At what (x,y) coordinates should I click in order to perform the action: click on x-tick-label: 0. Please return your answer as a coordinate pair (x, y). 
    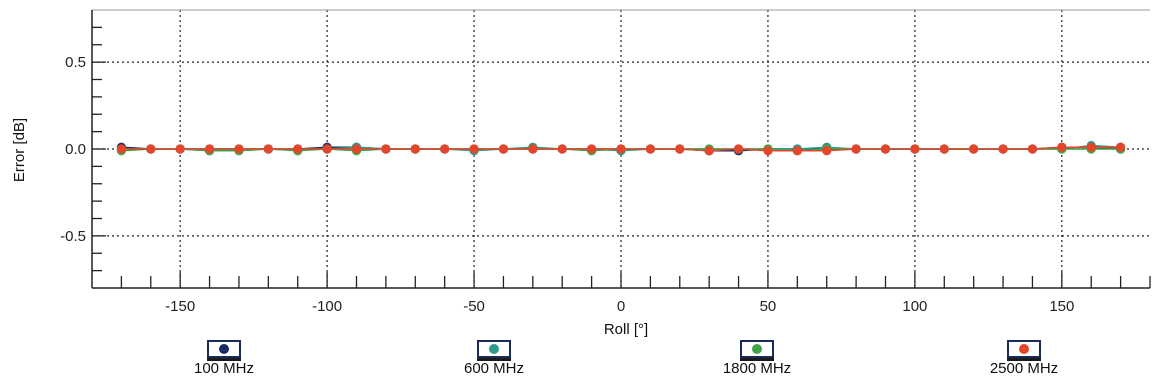
    Looking at the image, I should click on (621, 306).